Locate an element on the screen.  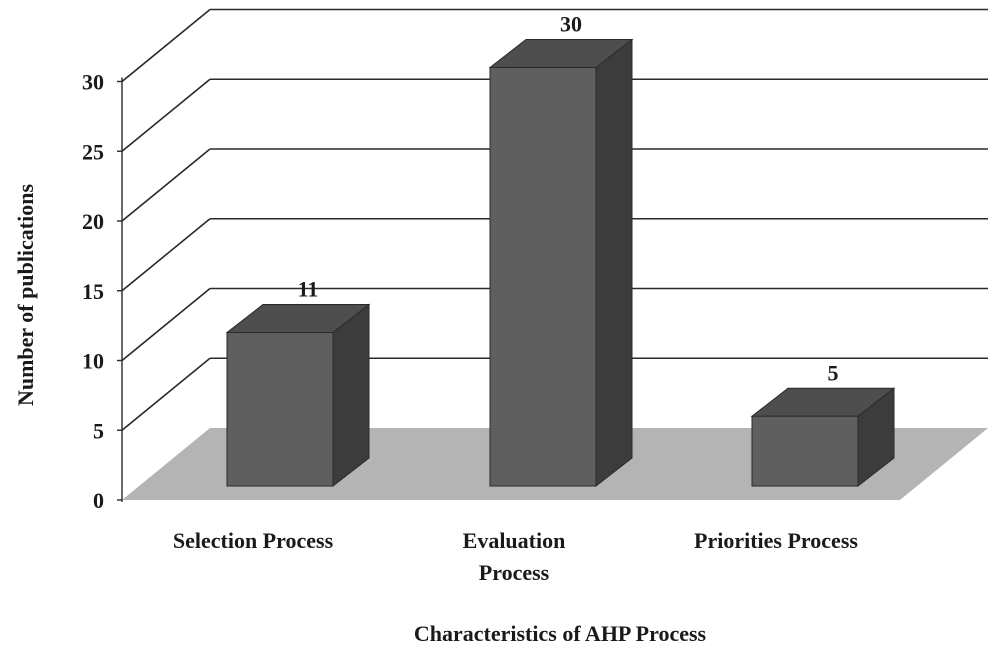
data-label: 11 is located at coordinates (308, 289).